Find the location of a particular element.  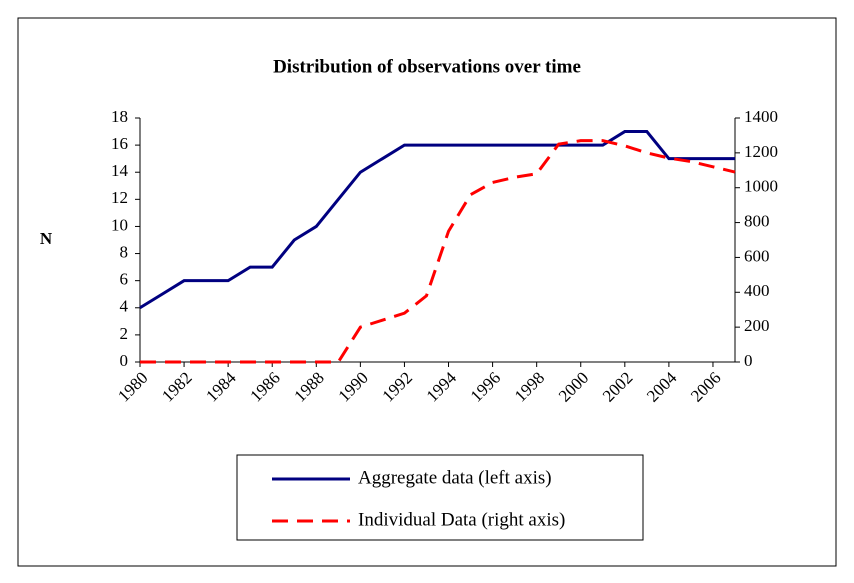

y-tick-label: 8 is located at coordinates (124, 251).